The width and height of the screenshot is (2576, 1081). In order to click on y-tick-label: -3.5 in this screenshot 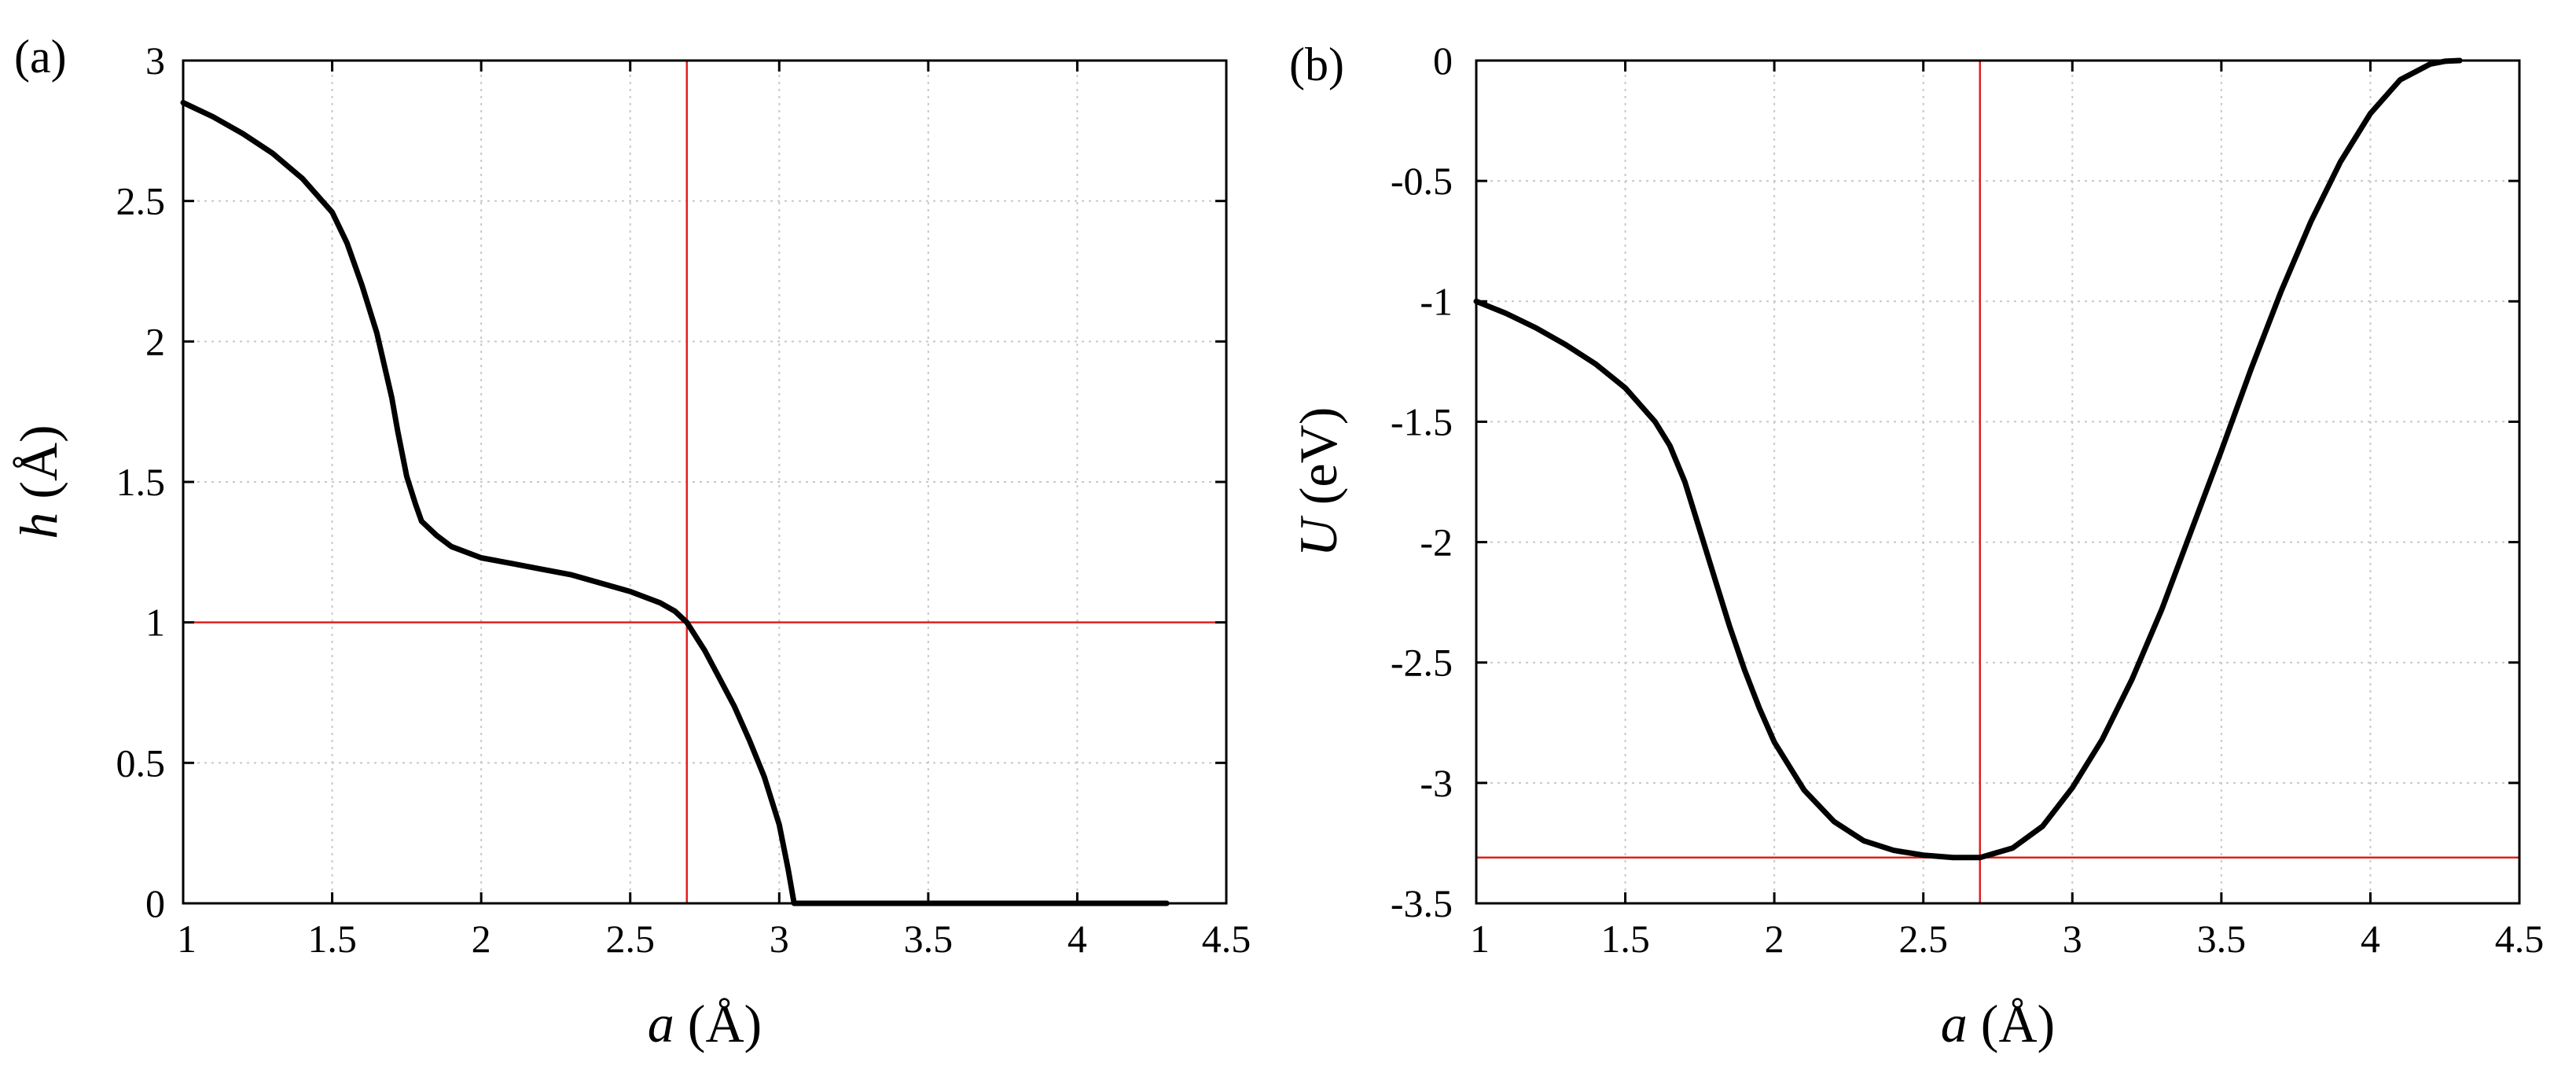, I will do `click(1422, 903)`.